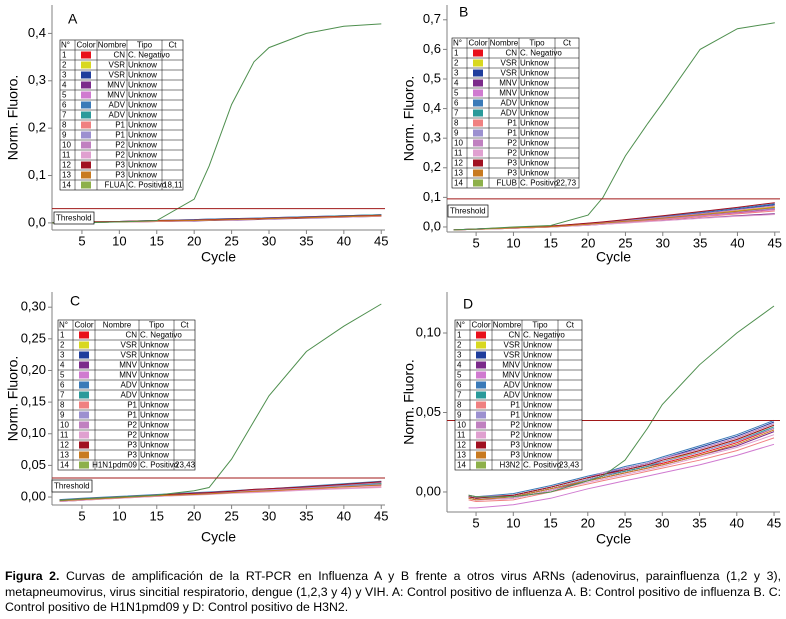 The height and width of the screenshot is (619, 786). Describe the element at coordinates (625, 522) in the screenshot. I see `x-tick-label: 25` at that location.